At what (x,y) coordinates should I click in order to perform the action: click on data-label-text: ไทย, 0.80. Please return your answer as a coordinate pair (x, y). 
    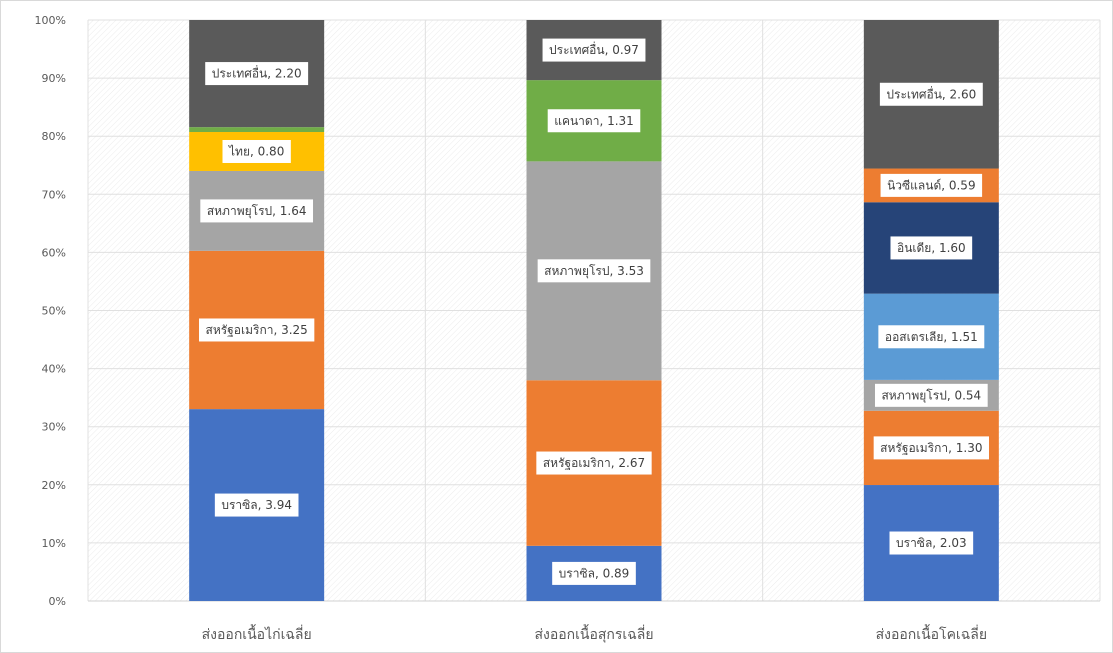
    Looking at the image, I should click on (256, 151).